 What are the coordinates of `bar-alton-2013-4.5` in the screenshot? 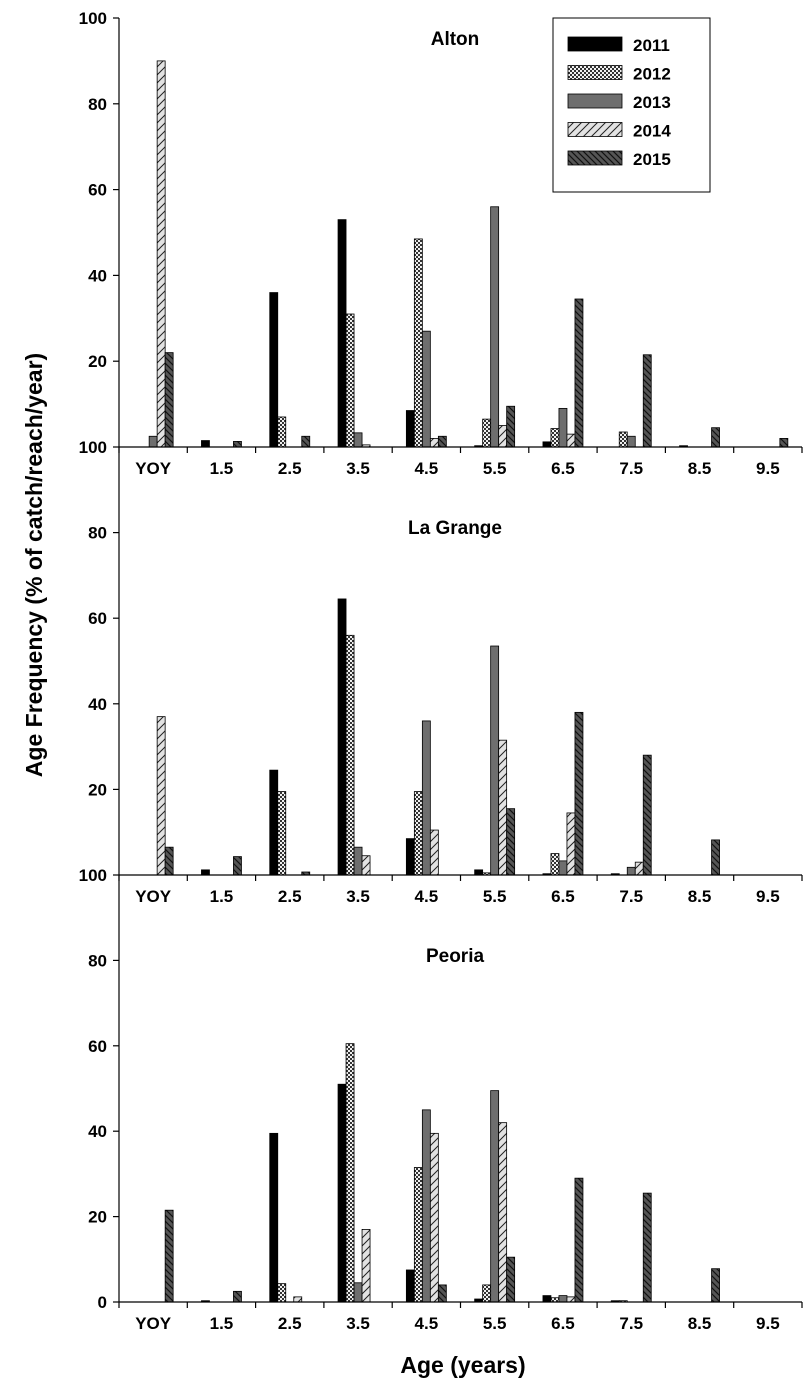 It's located at (426, 389).